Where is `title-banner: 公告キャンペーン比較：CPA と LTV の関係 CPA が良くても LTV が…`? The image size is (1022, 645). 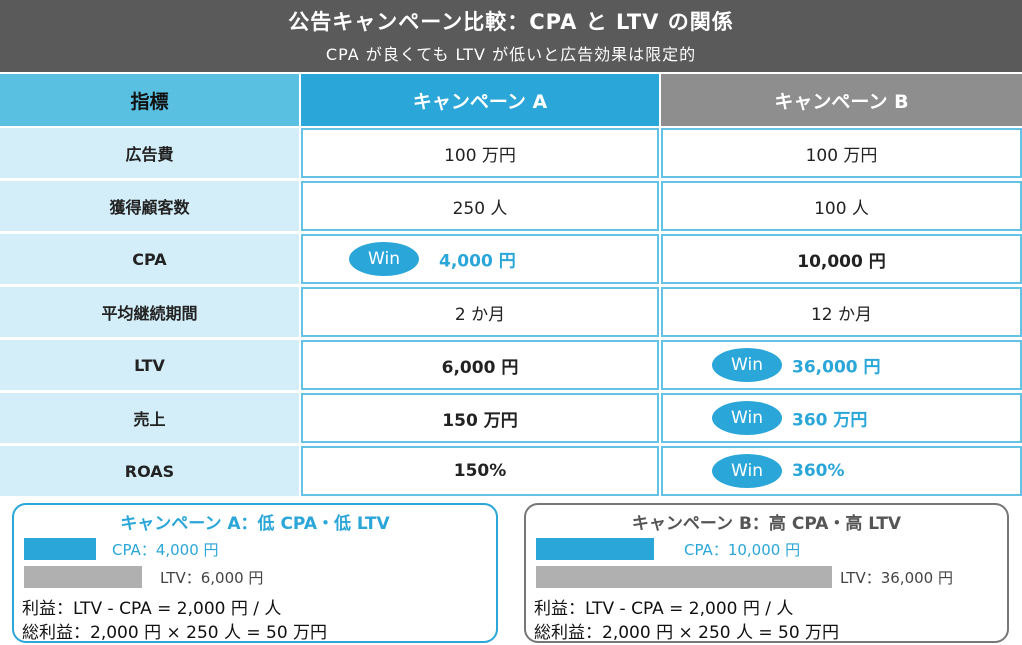 title-banner: 公告キャンペーン比較：CPA と LTV の関係 CPA が良くても LTV が… is located at coordinates (511, 36).